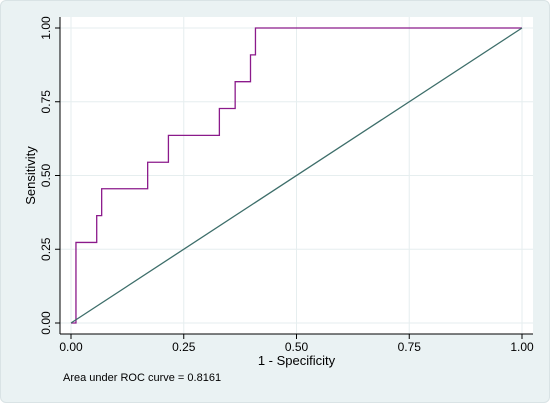  What do you see at coordinates (46, 175) in the screenshot?
I see `y-tick-label: 0.50` at bounding box center [46, 175].